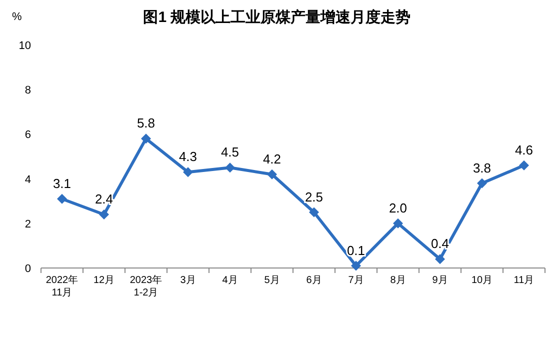  Describe the element at coordinates (24, 46) in the screenshot. I see `y-tick-label: 10` at that location.